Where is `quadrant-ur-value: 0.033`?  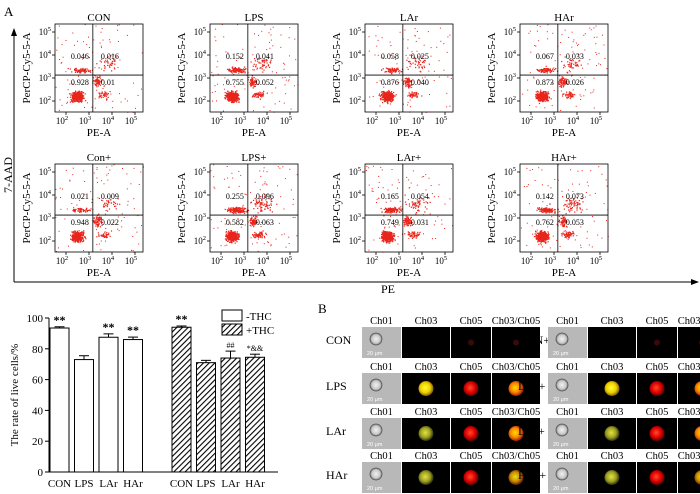
quadrant-ur-value: 0.033 is located at coordinates (575, 56).